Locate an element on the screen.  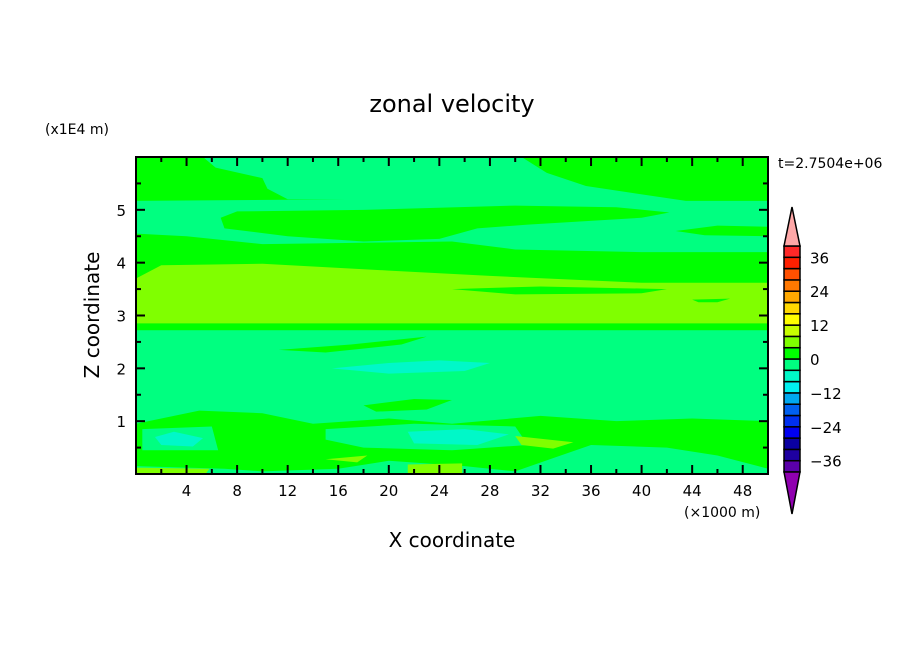
x-tick-label: 16 is located at coordinates (338, 491).